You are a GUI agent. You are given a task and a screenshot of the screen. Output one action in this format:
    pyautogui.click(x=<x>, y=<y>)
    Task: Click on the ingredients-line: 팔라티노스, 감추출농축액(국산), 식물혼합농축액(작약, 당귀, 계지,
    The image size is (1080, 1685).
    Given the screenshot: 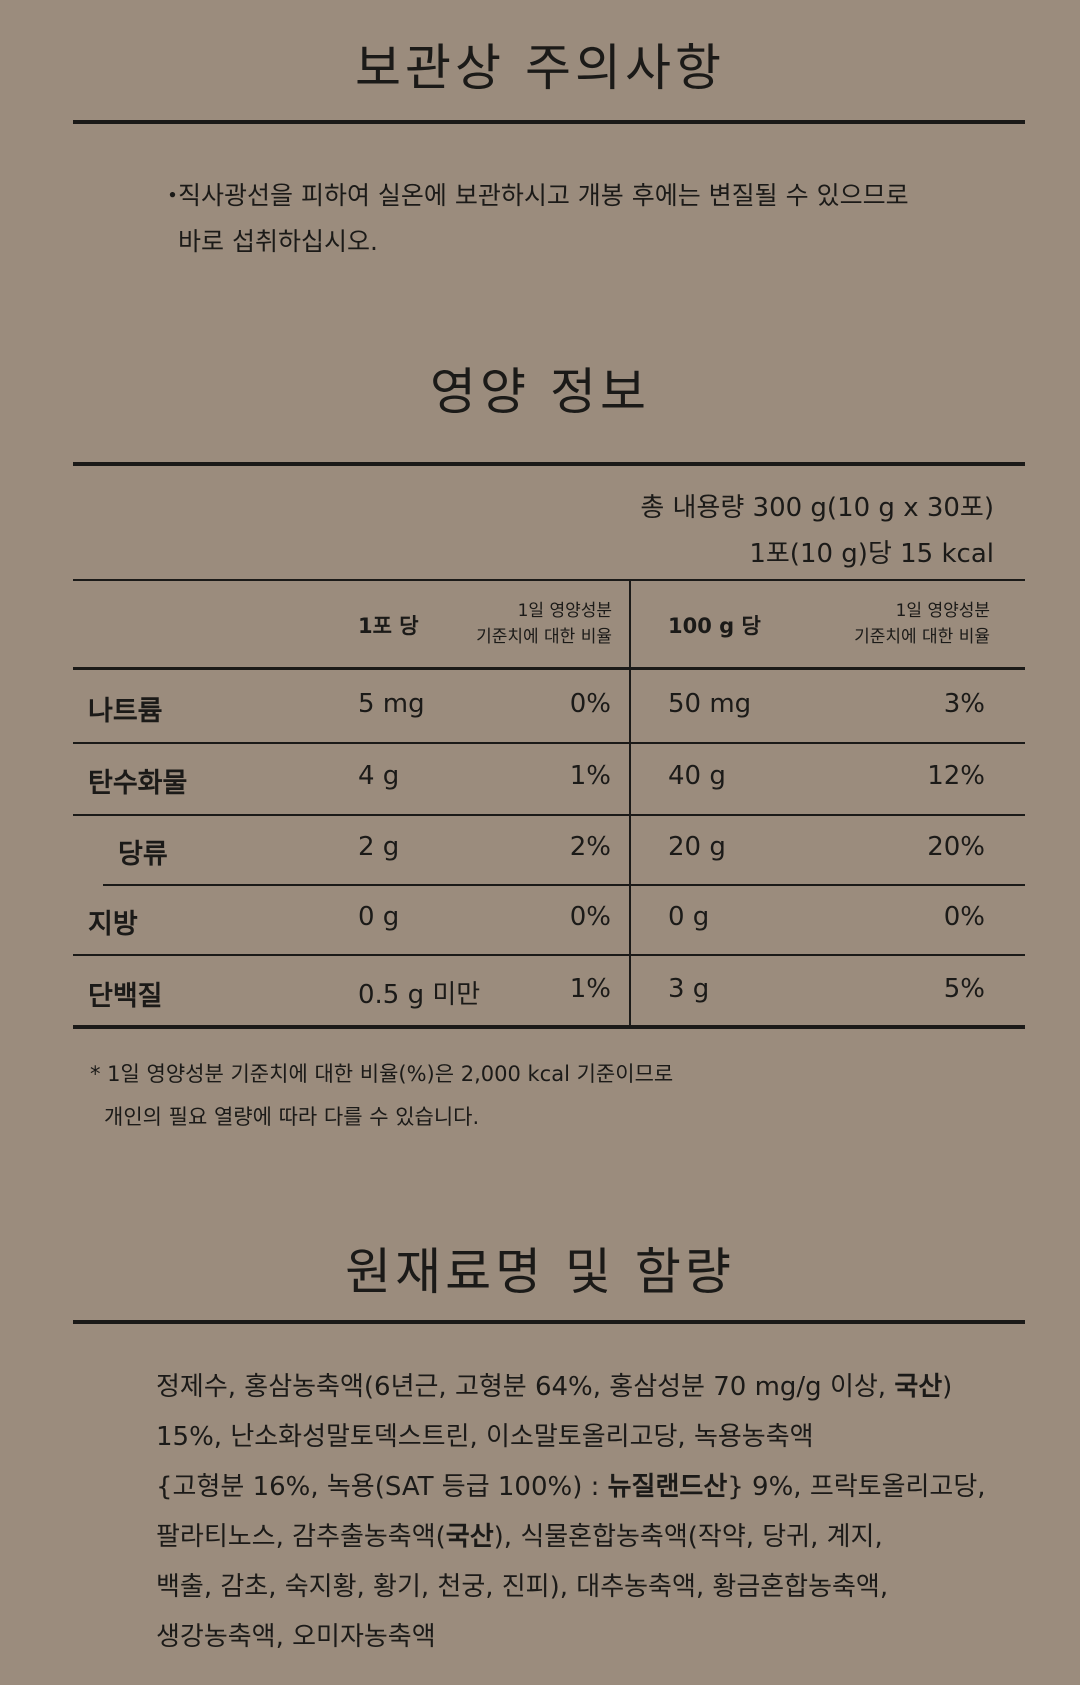 What is the action you would take?
    pyautogui.click(x=606, y=1537)
    